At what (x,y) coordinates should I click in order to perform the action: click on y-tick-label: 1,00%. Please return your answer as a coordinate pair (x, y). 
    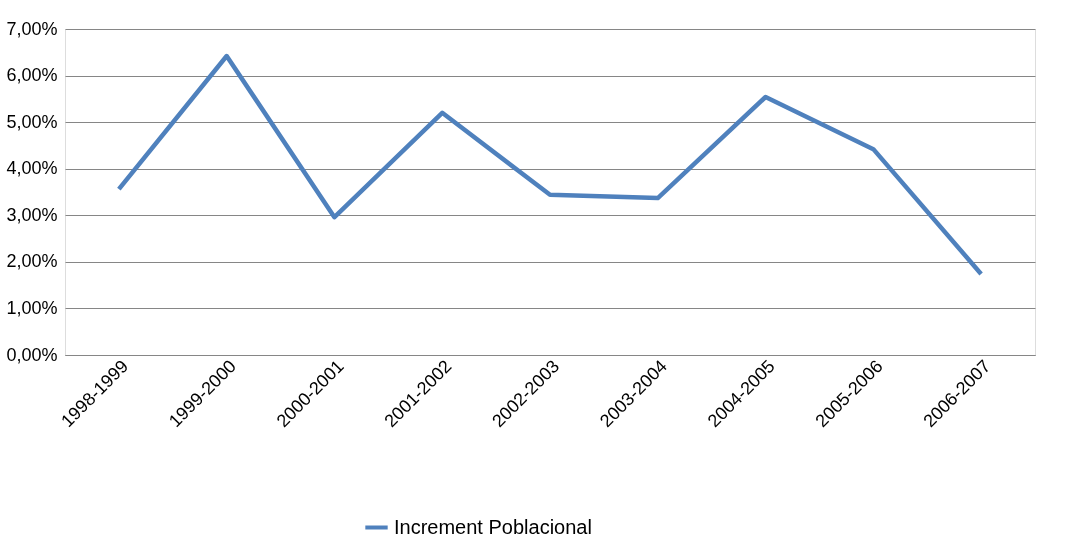
    Looking at the image, I should click on (32, 307).